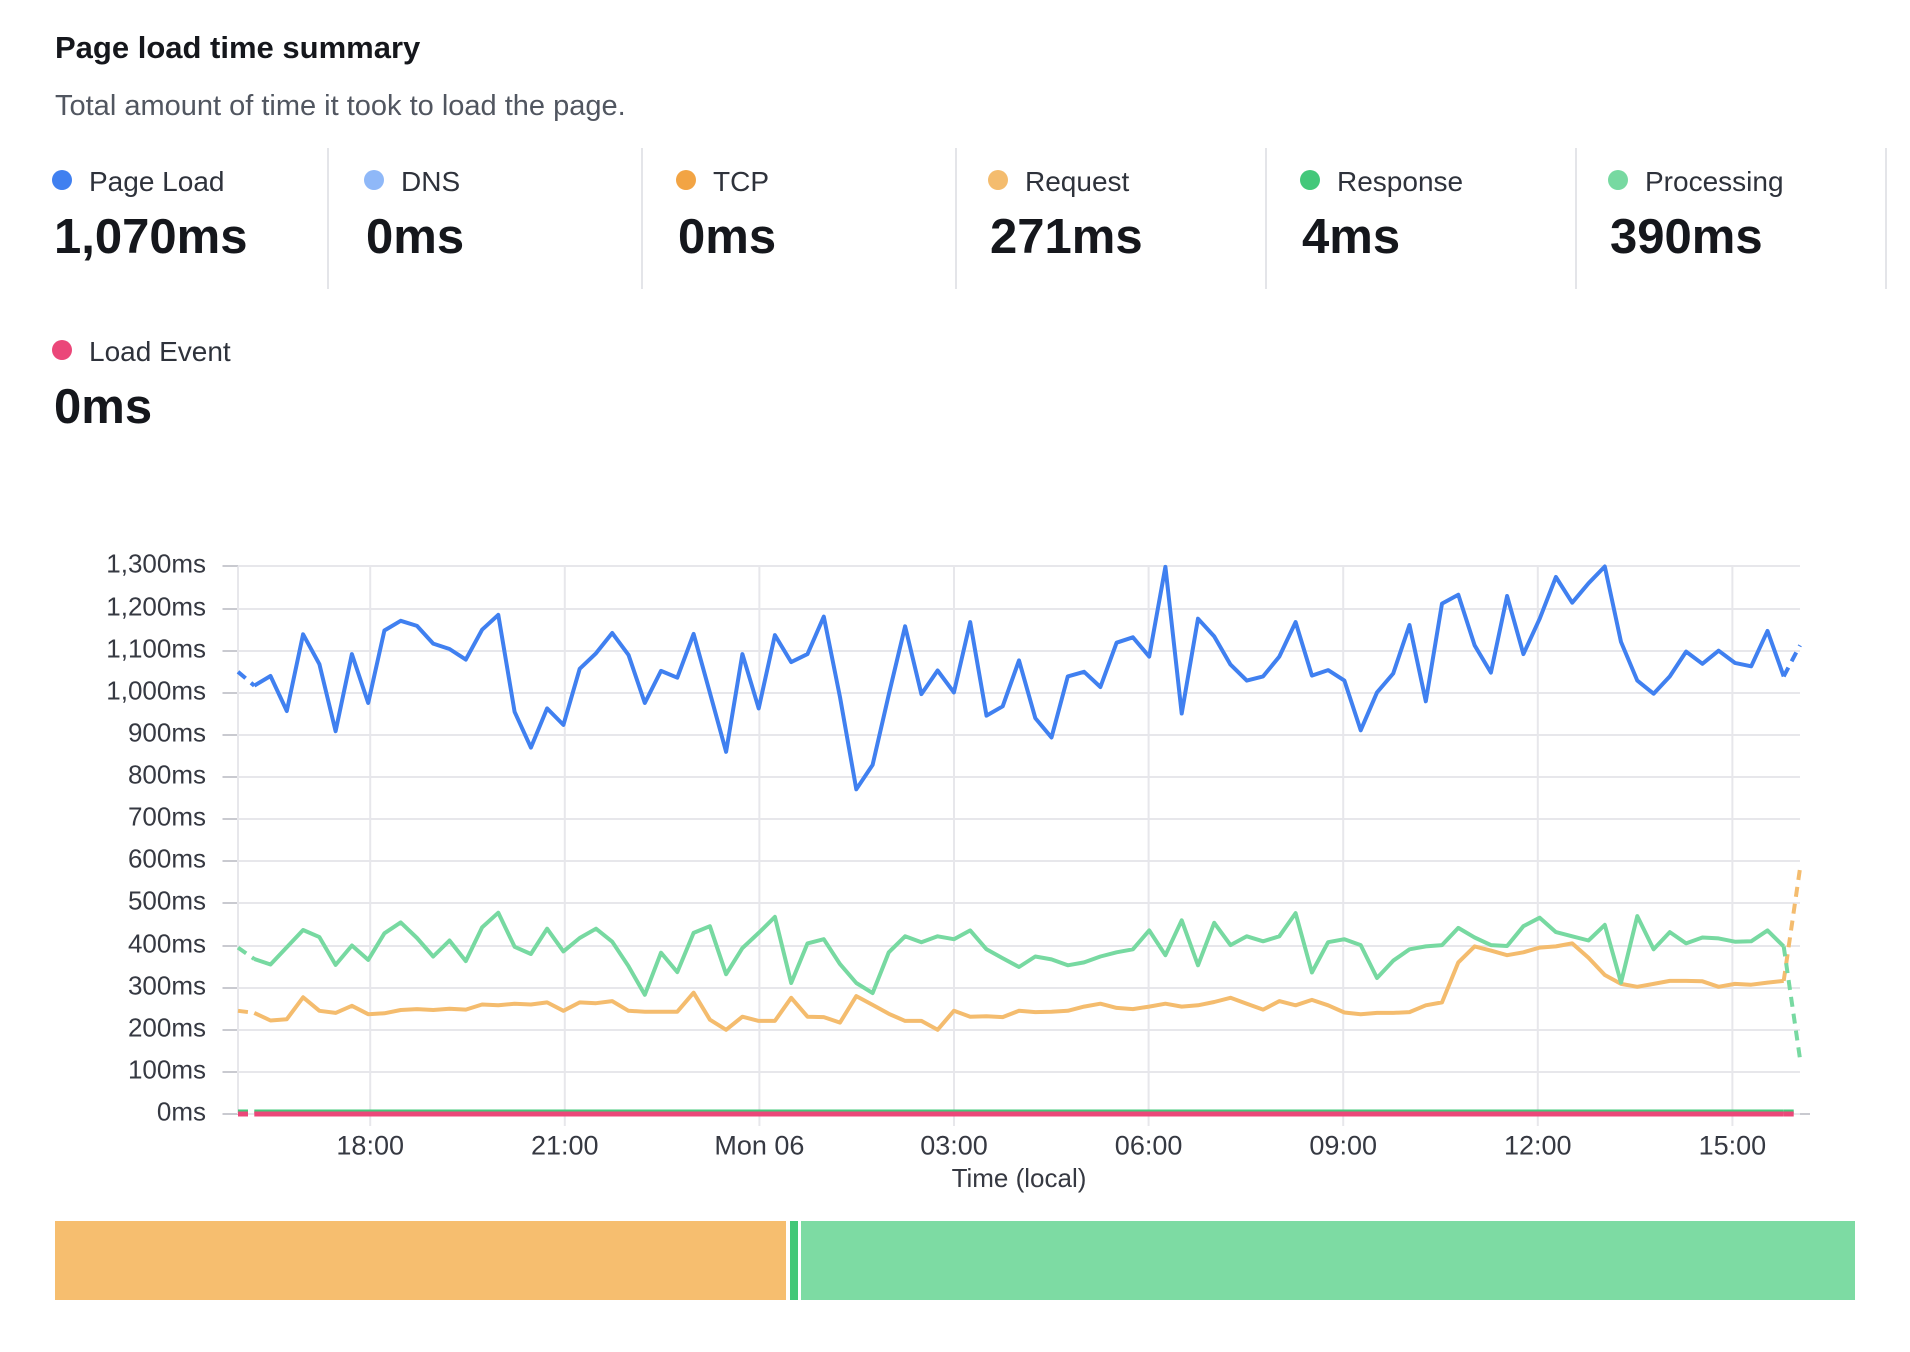  Describe the element at coordinates (954, 1146) in the screenshot. I see `svg-text: 03:00` at that location.